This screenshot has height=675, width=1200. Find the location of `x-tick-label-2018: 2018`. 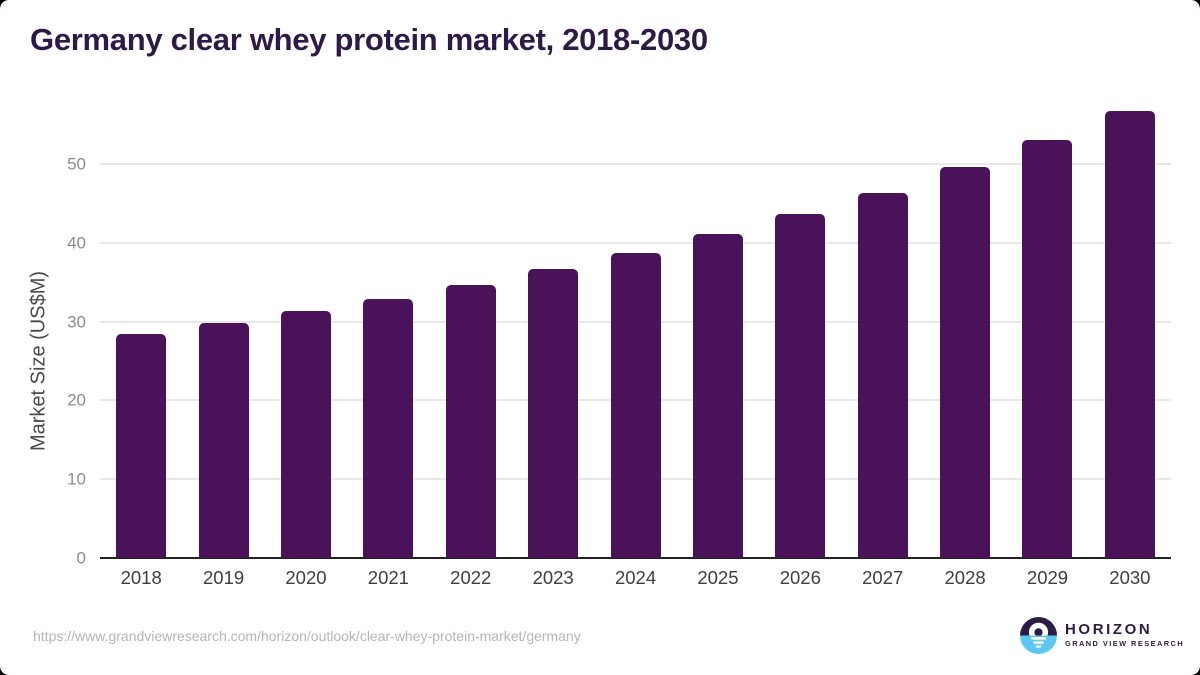

x-tick-label-2018: 2018 is located at coordinates (141, 577).